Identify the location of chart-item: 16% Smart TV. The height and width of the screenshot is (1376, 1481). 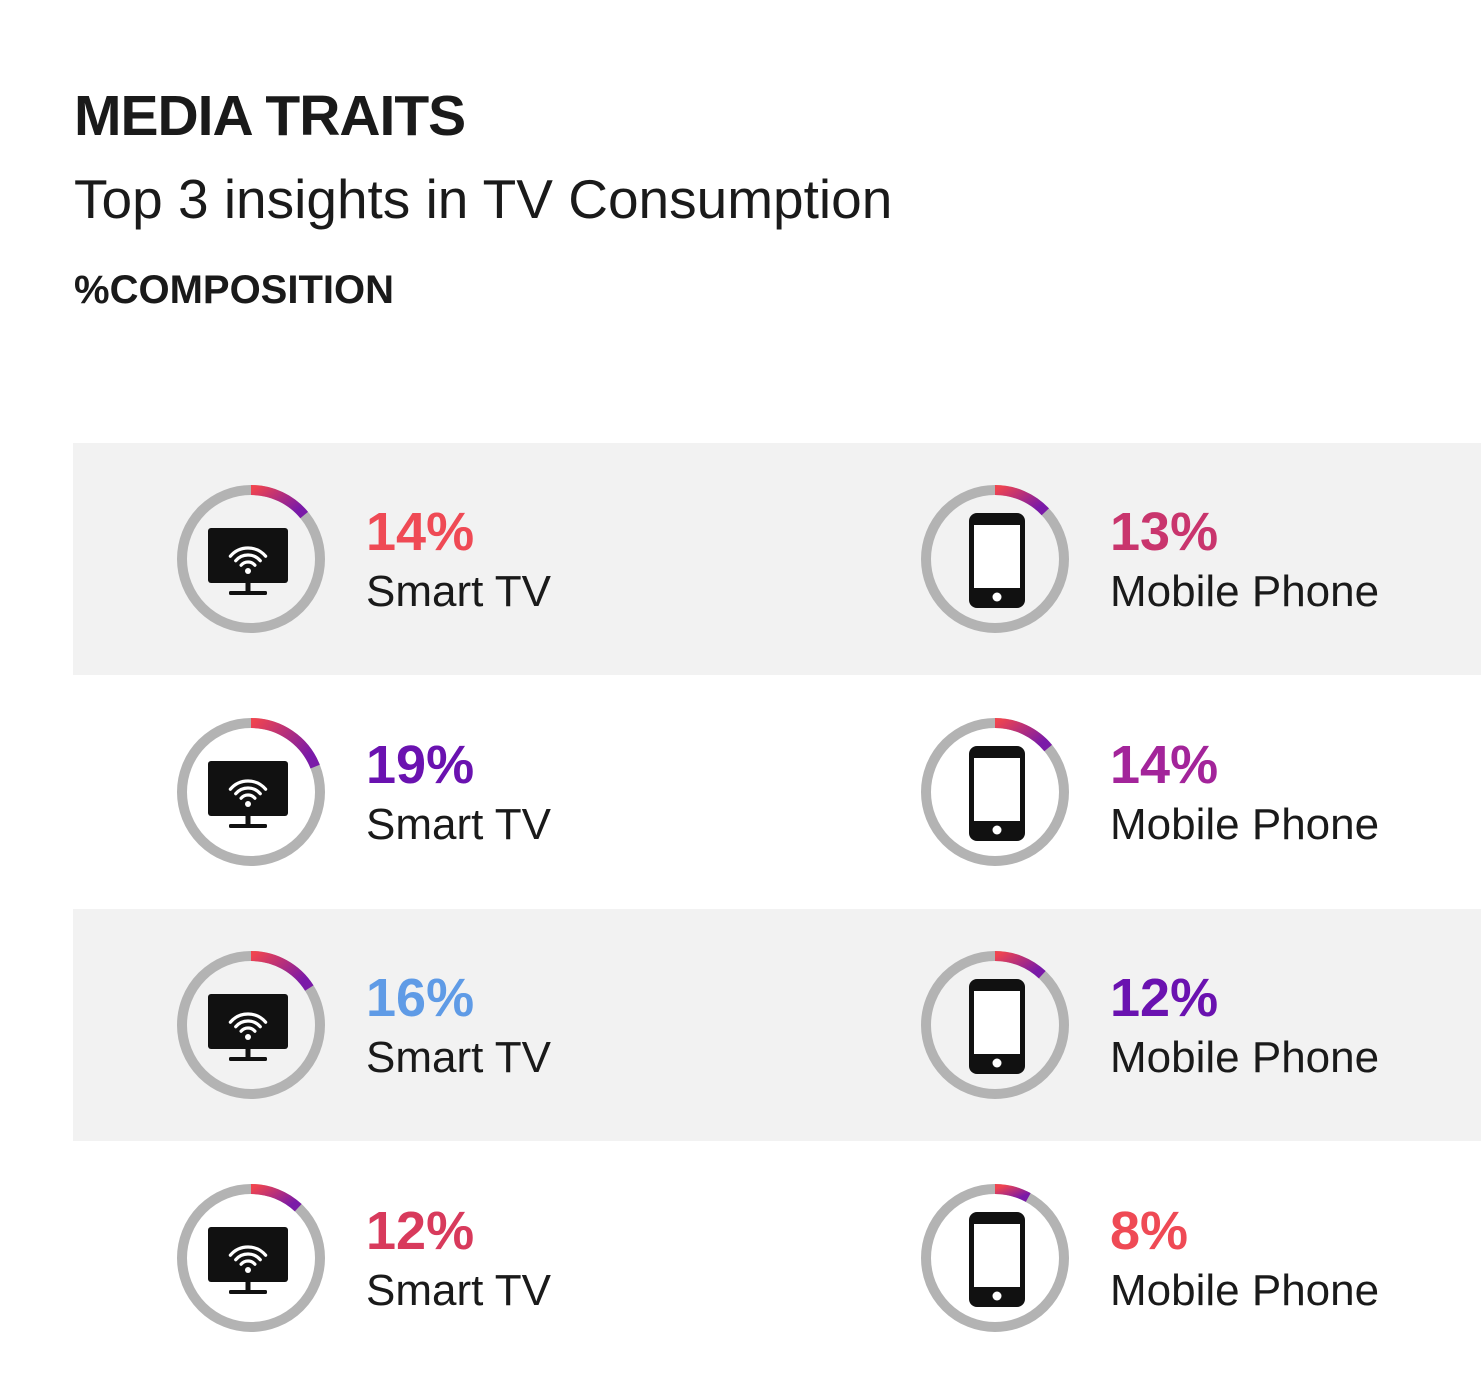
(525, 1025).